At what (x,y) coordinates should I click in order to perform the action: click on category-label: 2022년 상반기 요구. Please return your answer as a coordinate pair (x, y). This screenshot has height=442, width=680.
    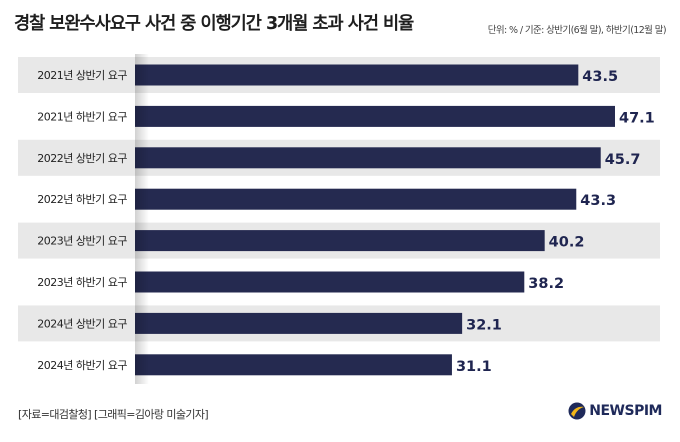
    Looking at the image, I should click on (82, 158).